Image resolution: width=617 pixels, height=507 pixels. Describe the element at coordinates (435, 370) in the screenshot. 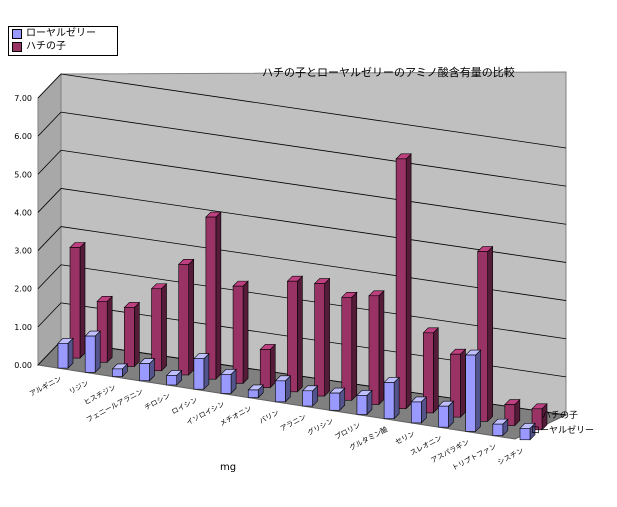

I see `bar-bee-larvae-13-side` at that location.